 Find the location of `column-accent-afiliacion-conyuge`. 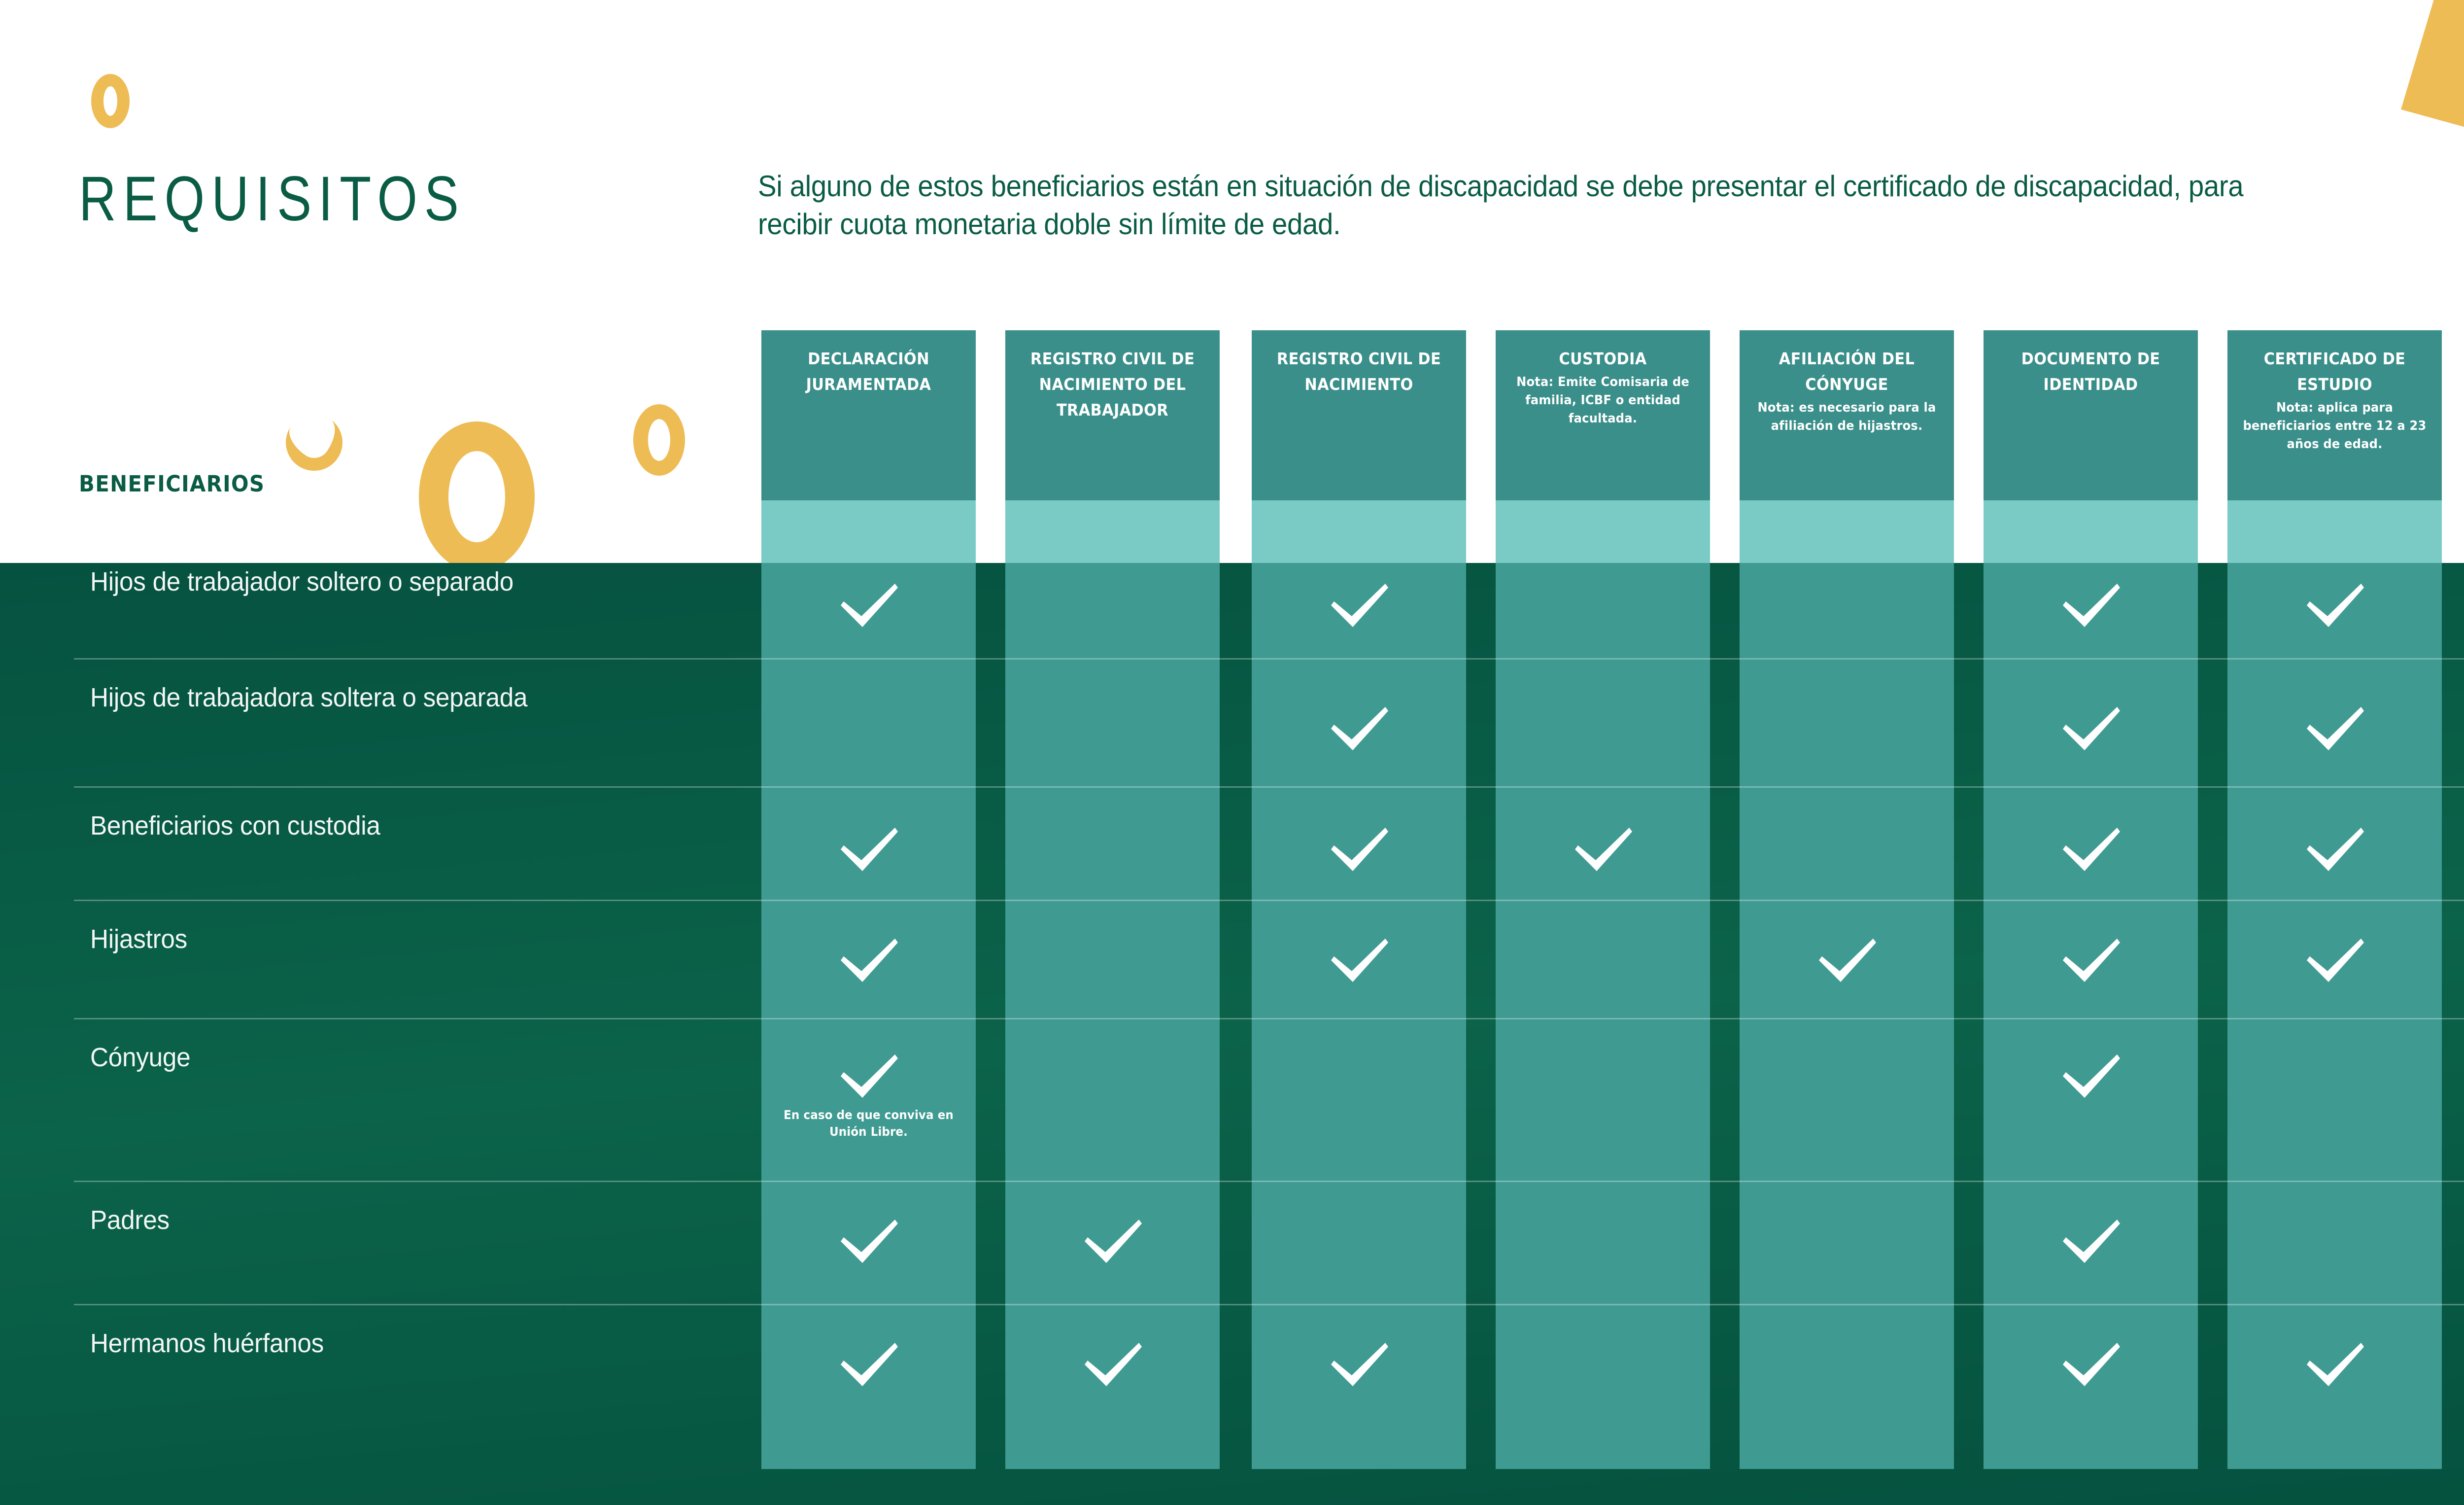

column-accent-afiliacion-conyuge is located at coordinates (1847, 531).